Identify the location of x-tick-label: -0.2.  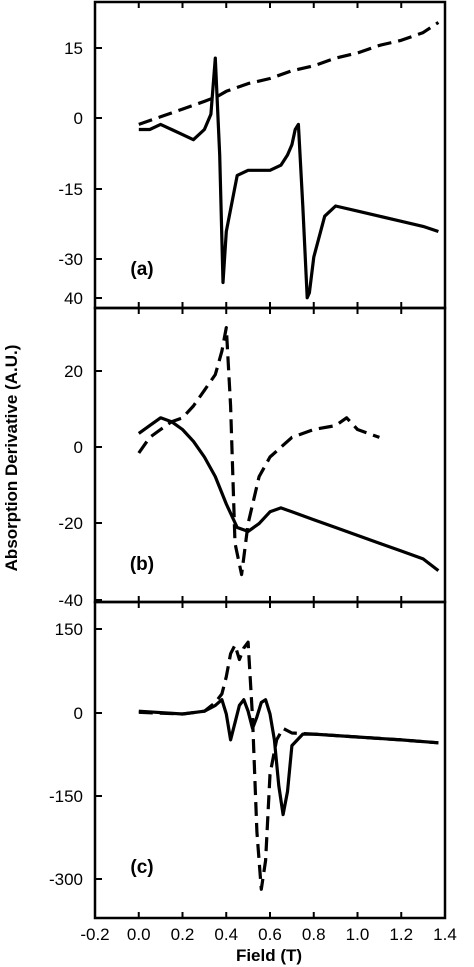
(94, 934).